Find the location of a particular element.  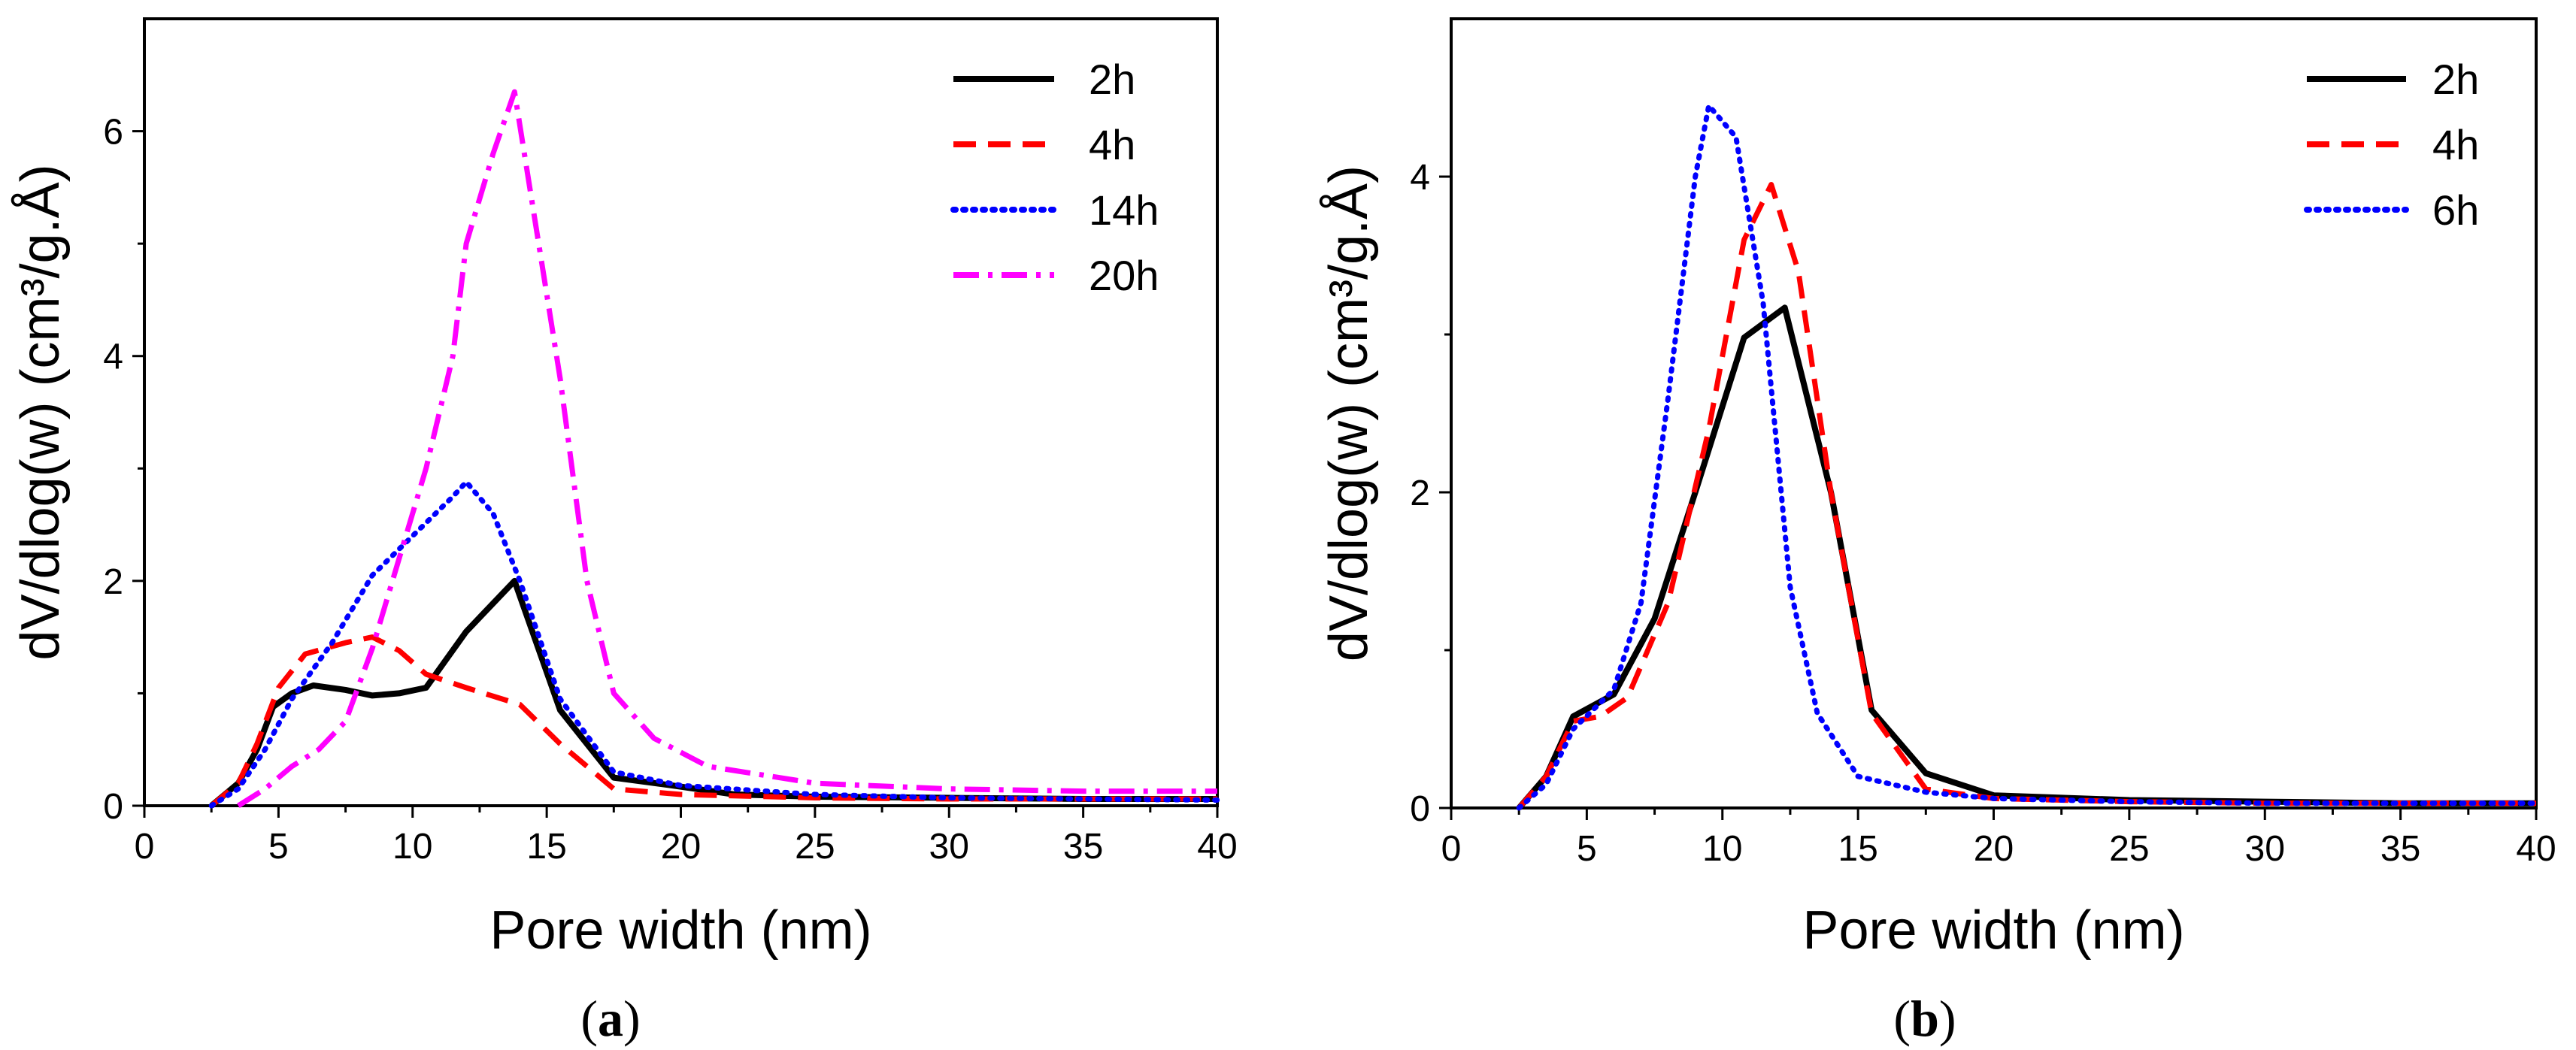

panel-label: (a) is located at coordinates (610, 1018).